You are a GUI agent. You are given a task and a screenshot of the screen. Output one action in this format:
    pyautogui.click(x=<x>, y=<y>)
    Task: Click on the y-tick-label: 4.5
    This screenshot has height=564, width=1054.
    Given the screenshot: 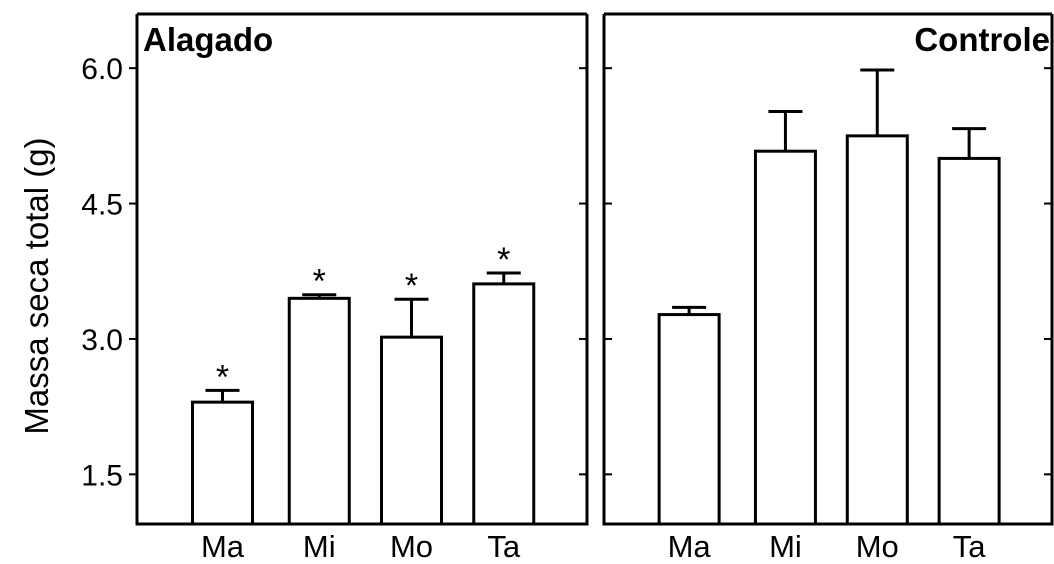 What is the action you would take?
    pyautogui.click(x=102, y=205)
    